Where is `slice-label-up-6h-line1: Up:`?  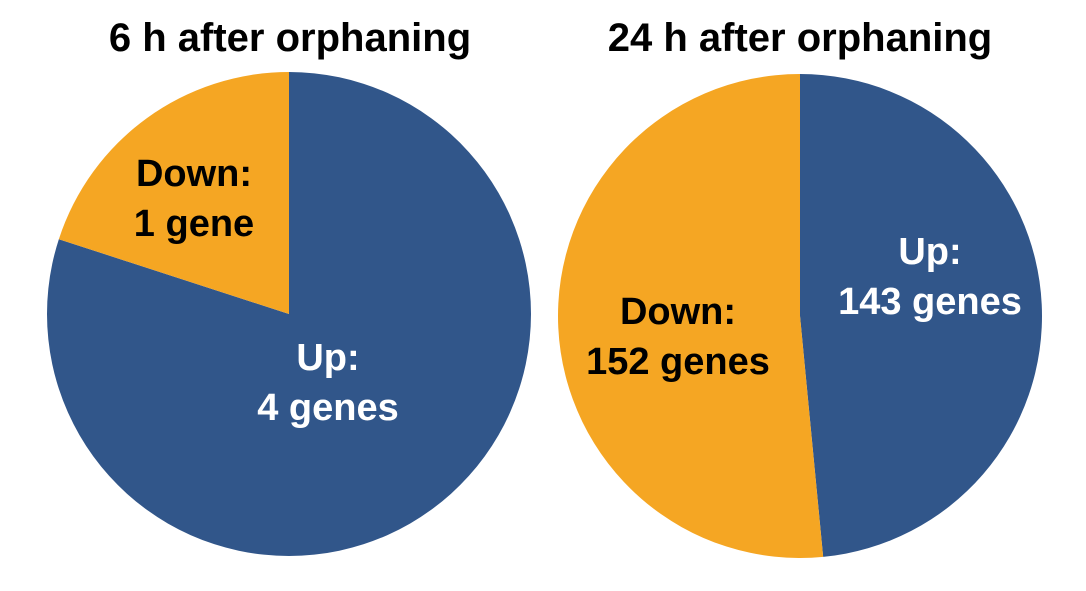 slice-label-up-6h-line1: Up: is located at coordinates (327, 358).